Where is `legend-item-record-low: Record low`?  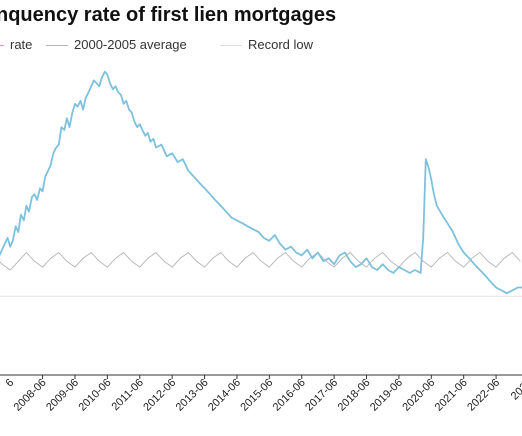
legend-item-record-low: Record low is located at coordinates (266, 44).